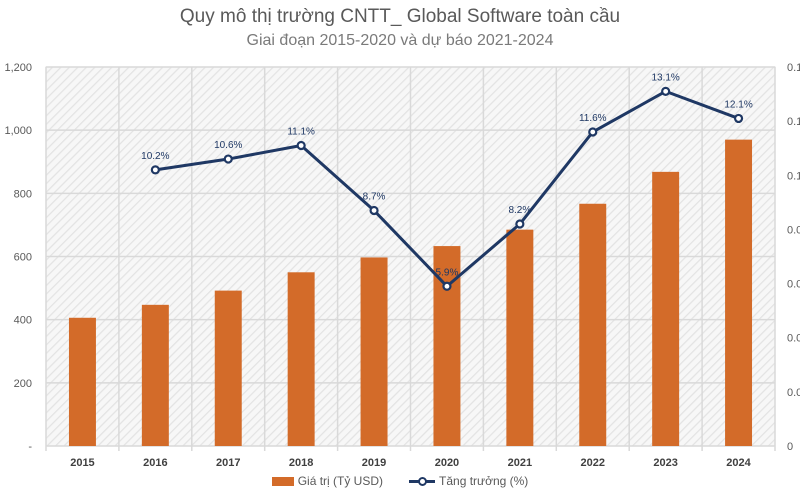 This screenshot has width=800, height=499. I want to click on bar-2015, so click(82, 381).